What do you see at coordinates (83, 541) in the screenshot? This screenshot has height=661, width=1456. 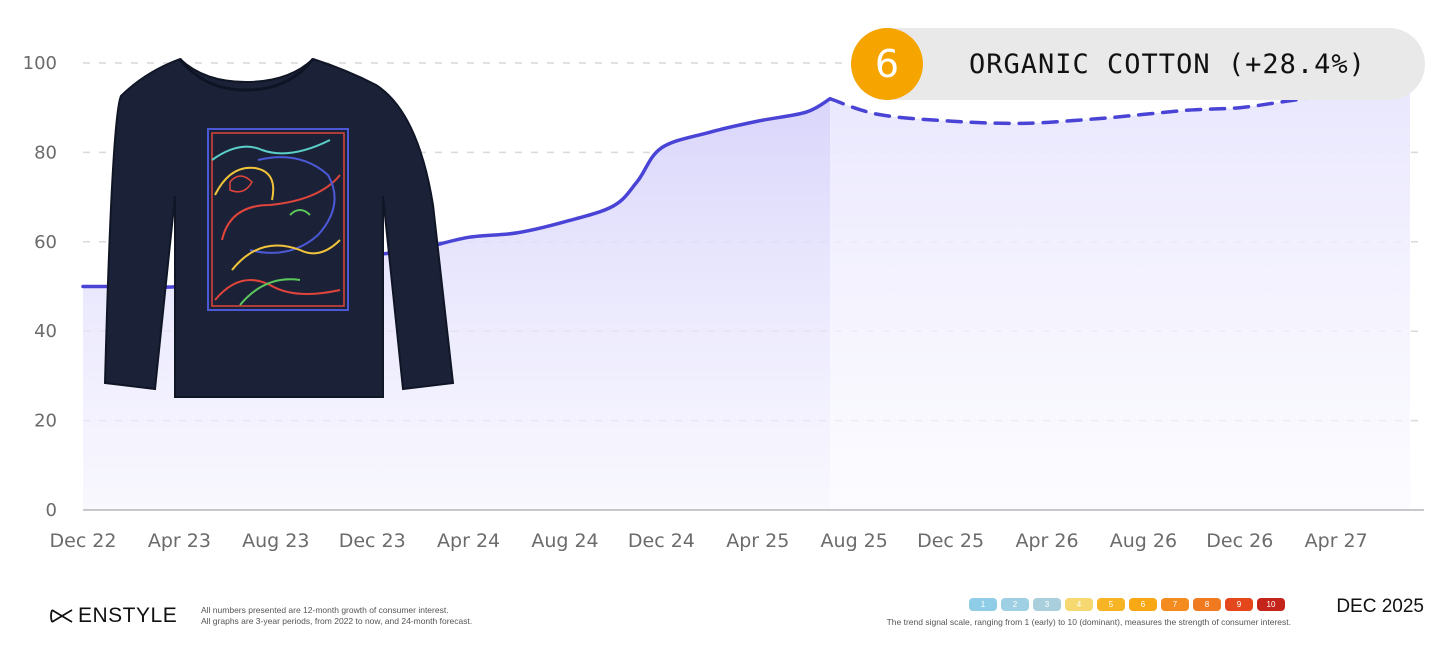 I see `x-tick-label: Dec 22` at bounding box center [83, 541].